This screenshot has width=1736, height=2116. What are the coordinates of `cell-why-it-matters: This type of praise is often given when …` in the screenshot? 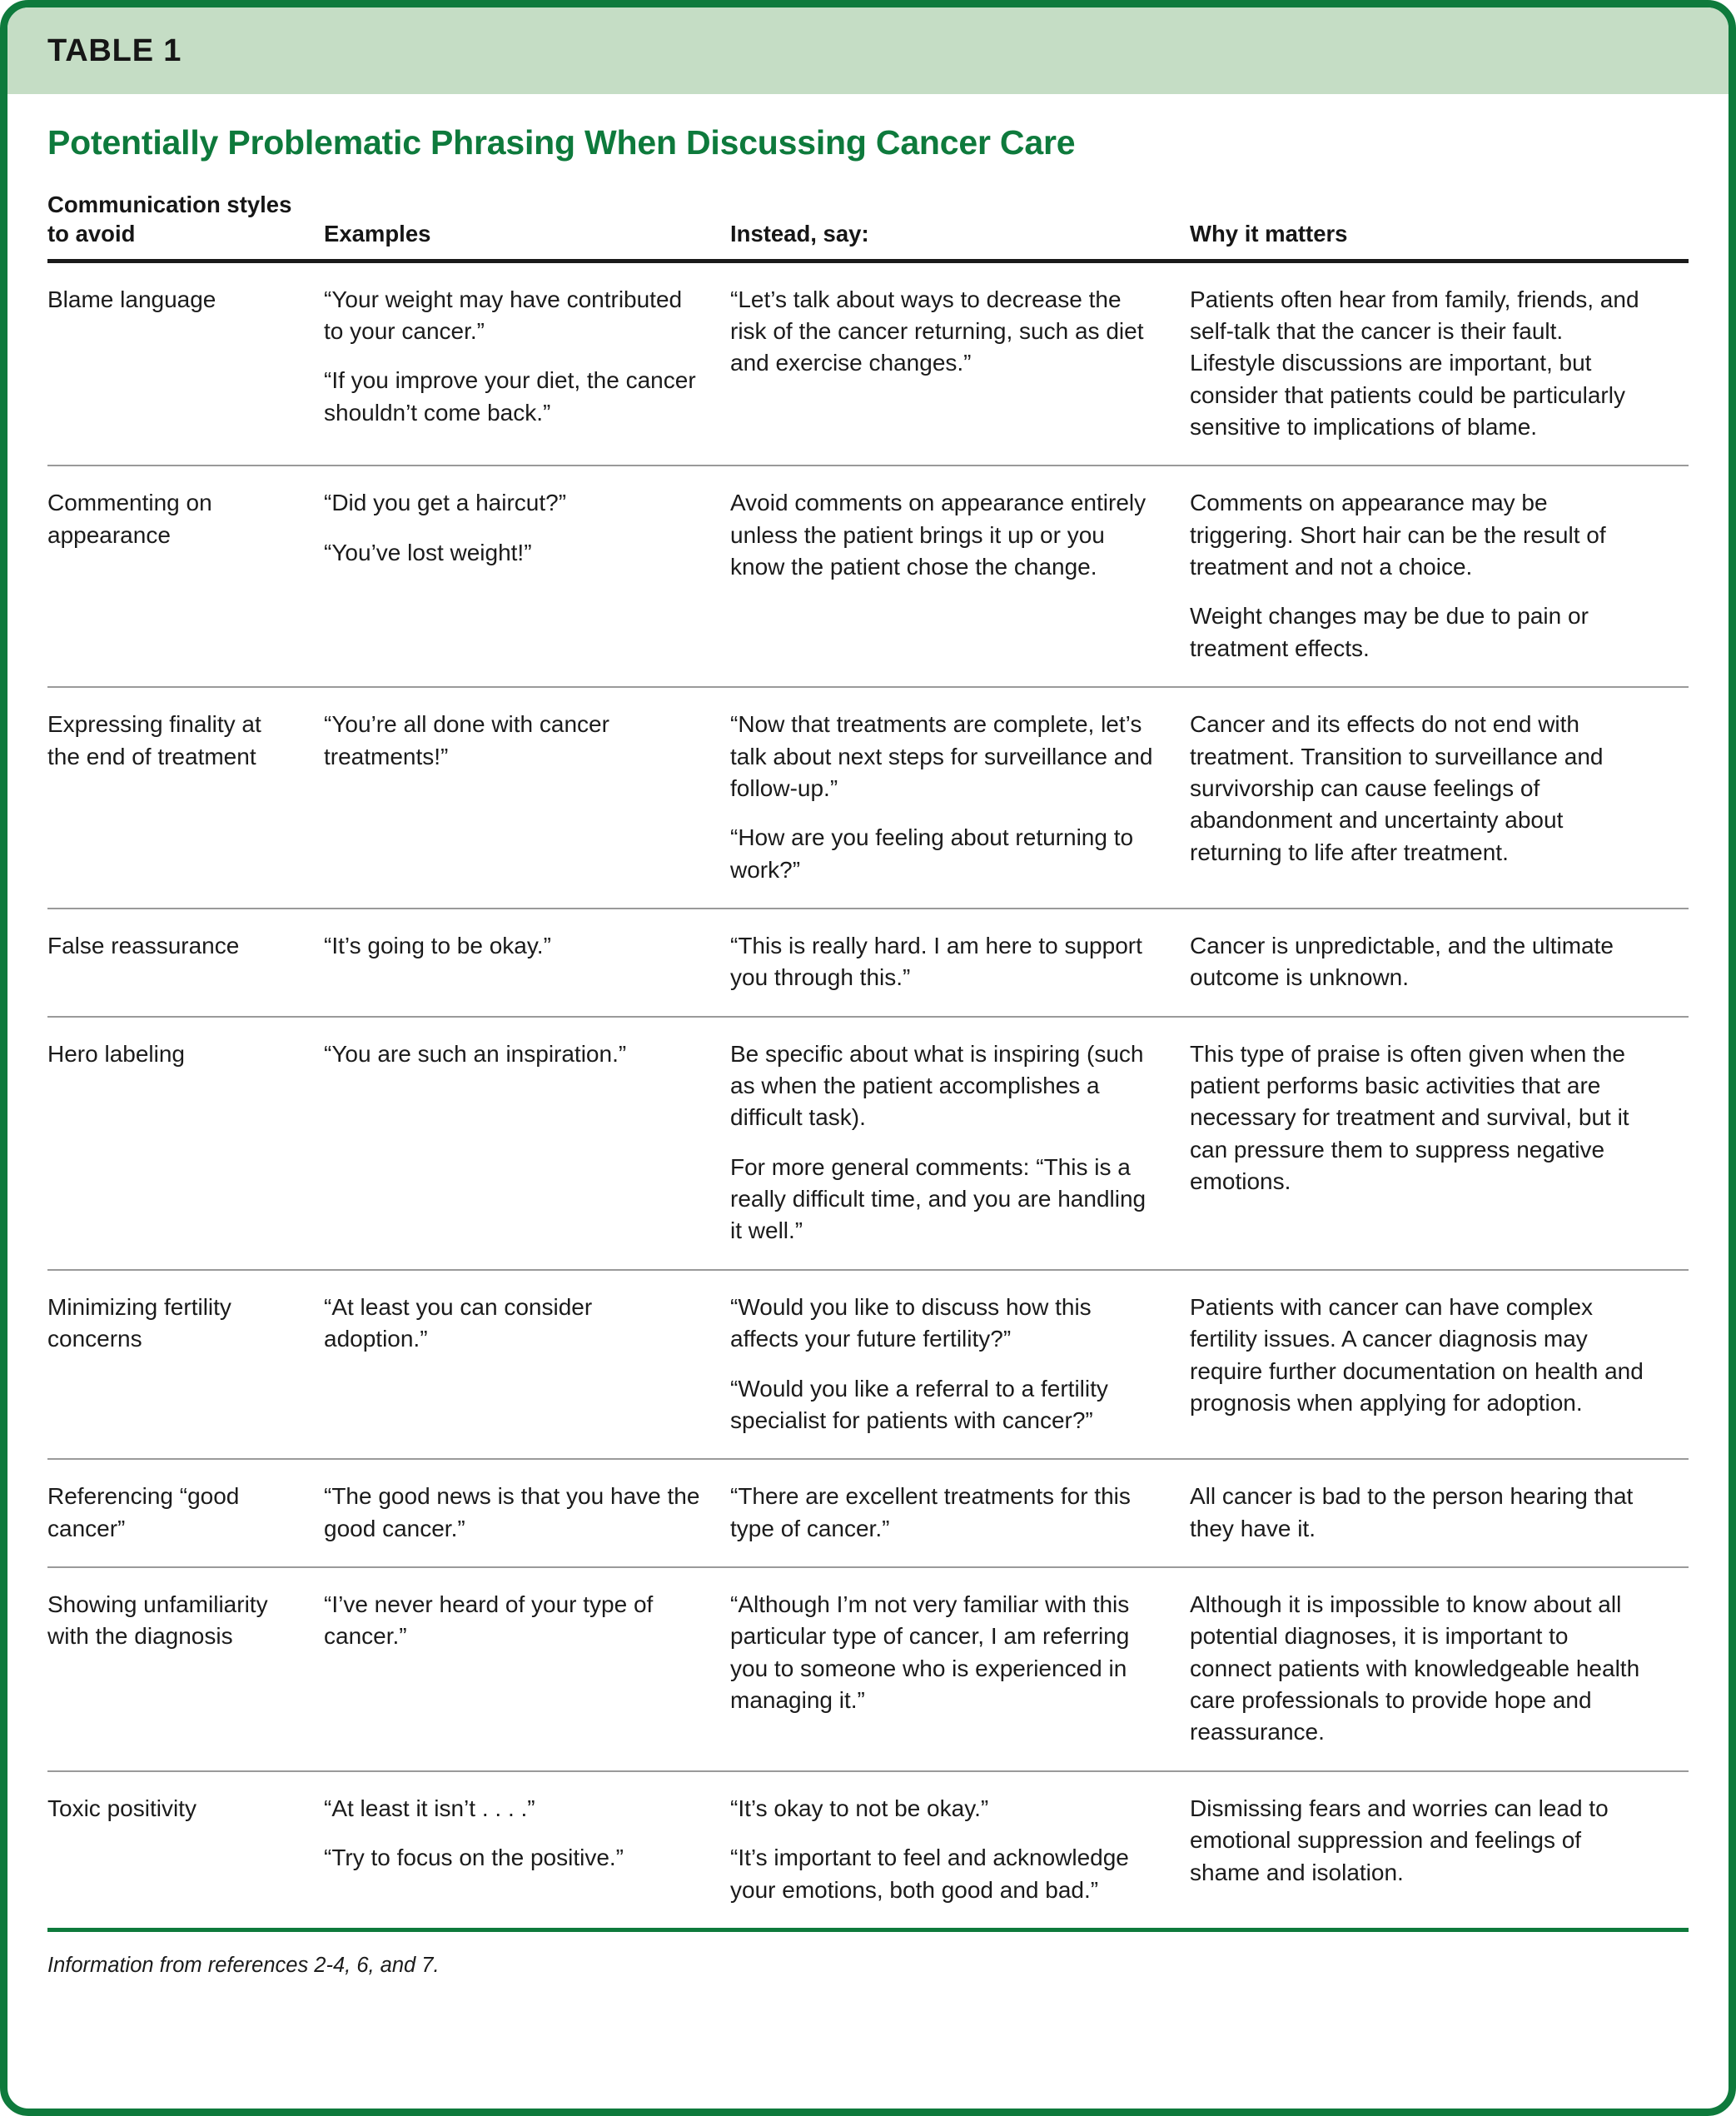 It's located at (1431, 1142).